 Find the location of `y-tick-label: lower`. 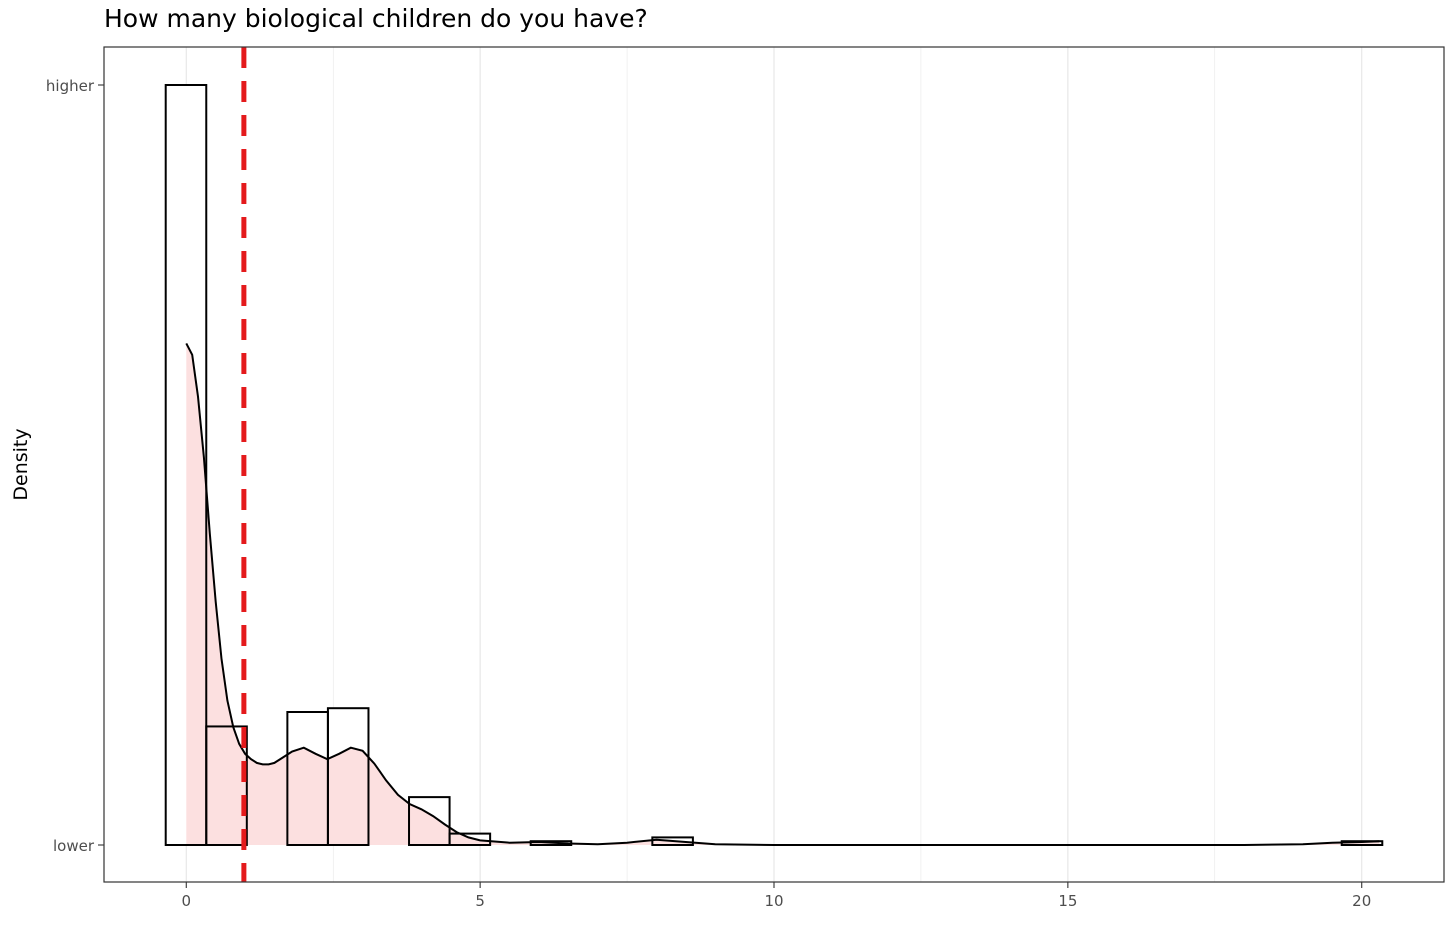

y-tick-label: lower is located at coordinates (74, 846).